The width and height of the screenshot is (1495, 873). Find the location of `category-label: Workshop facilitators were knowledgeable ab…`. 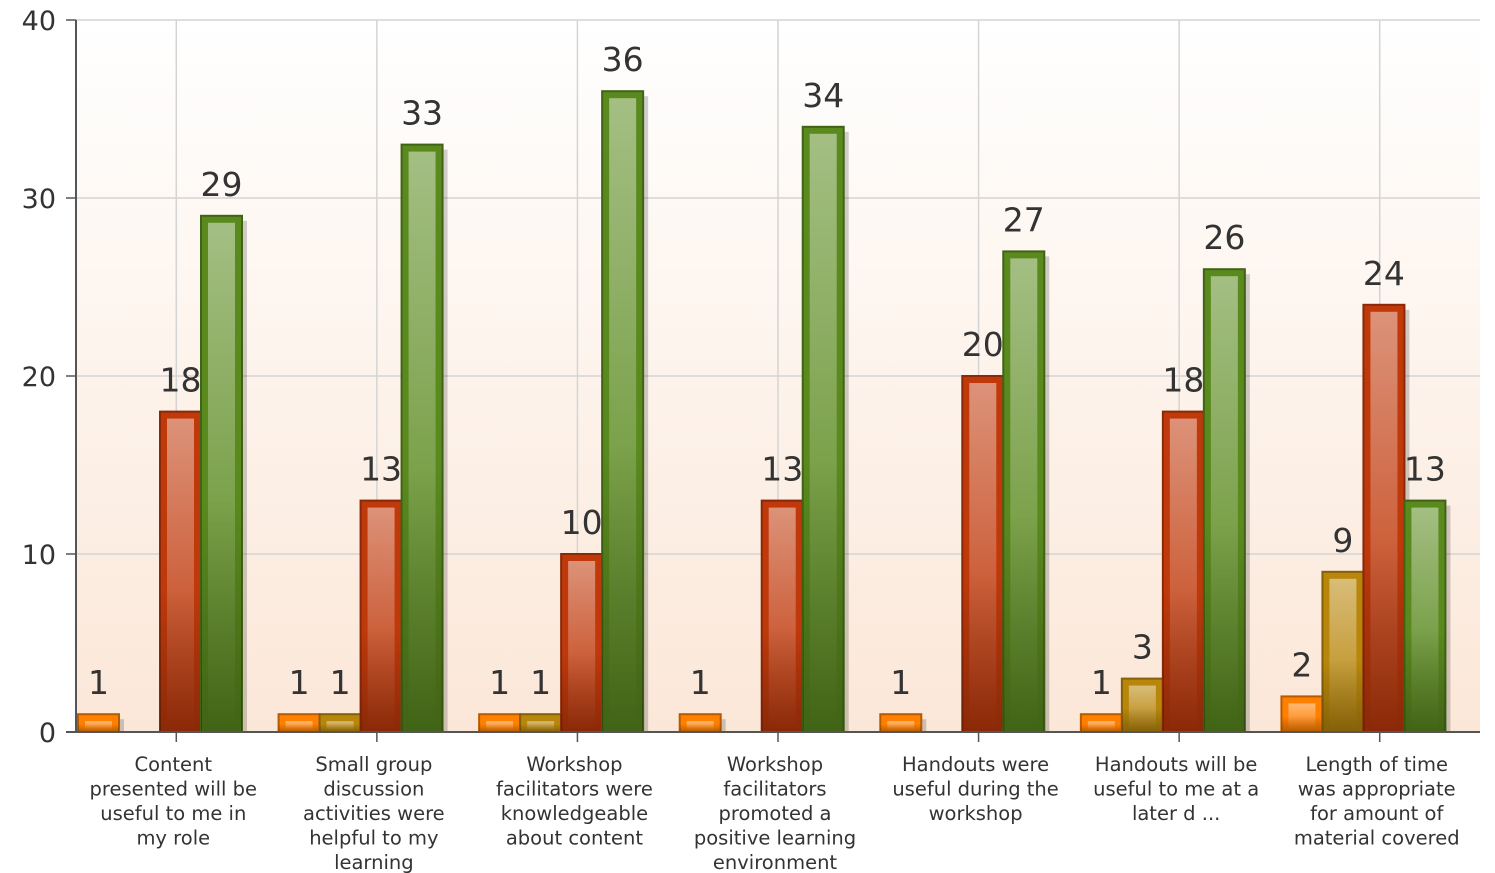

category-label: Workshop facilitators were knowledgeable ab… is located at coordinates (574, 801).